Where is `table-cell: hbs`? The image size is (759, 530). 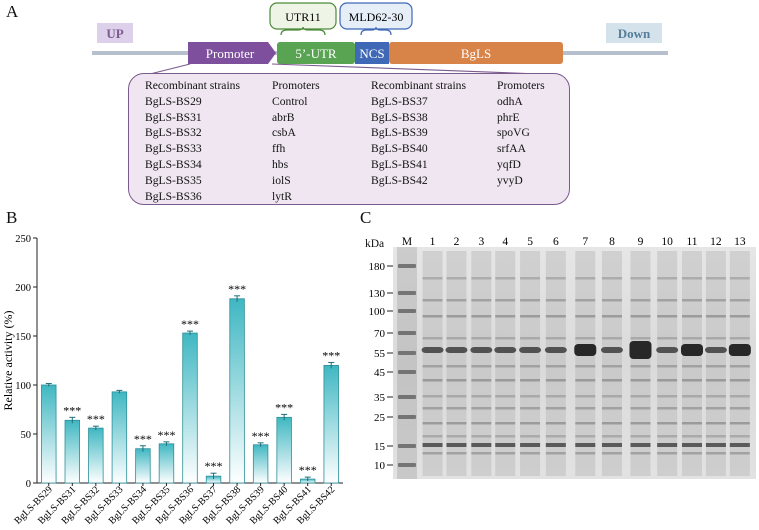 table-cell: hbs is located at coordinates (280, 164).